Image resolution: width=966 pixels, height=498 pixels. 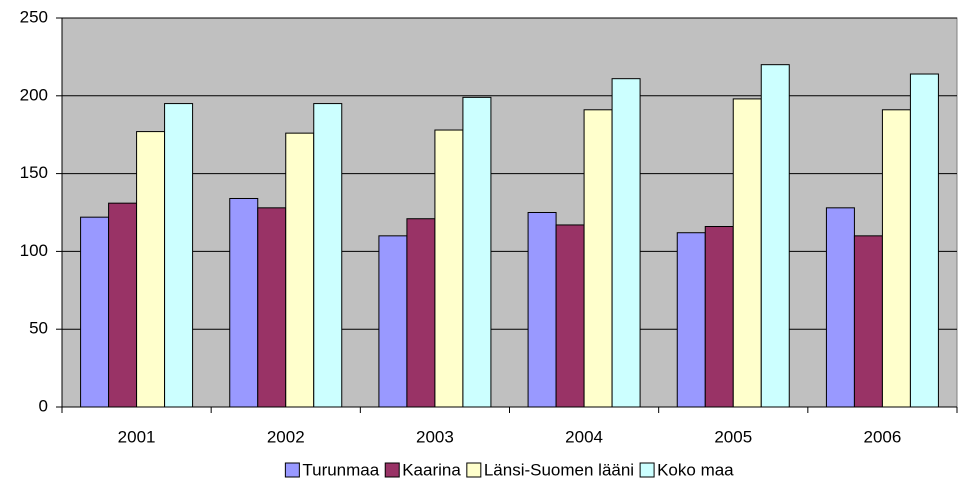 I want to click on legend-label: Länsi-Suomen lääni, so click(x=559, y=469).